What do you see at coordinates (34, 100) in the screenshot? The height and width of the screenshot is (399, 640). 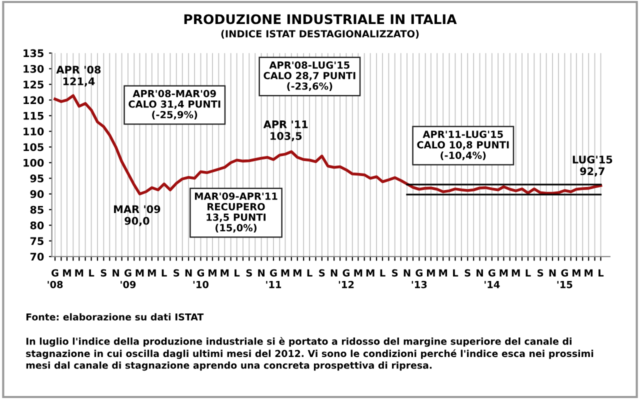 I see `y-tick-label: 120` at bounding box center [34, 100].